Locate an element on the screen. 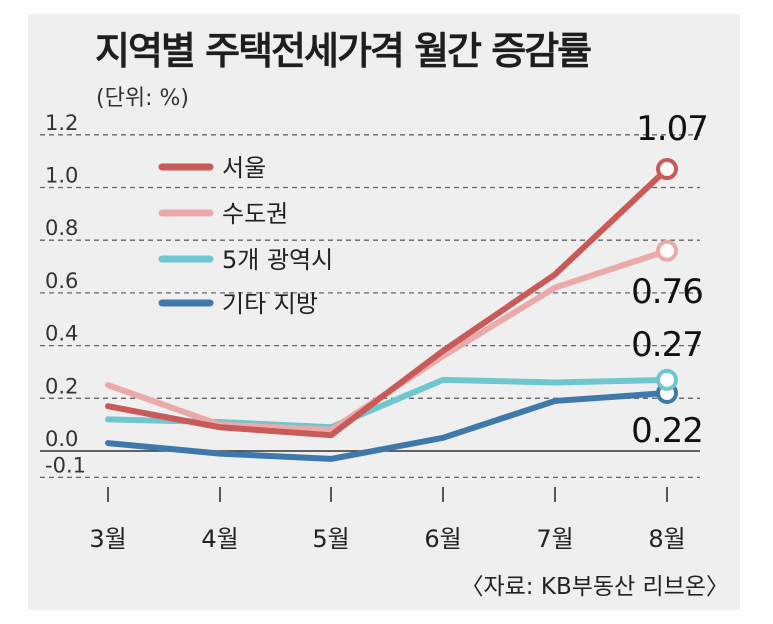  y-tick-label: 1.2 is located at coordinates (61, 123).